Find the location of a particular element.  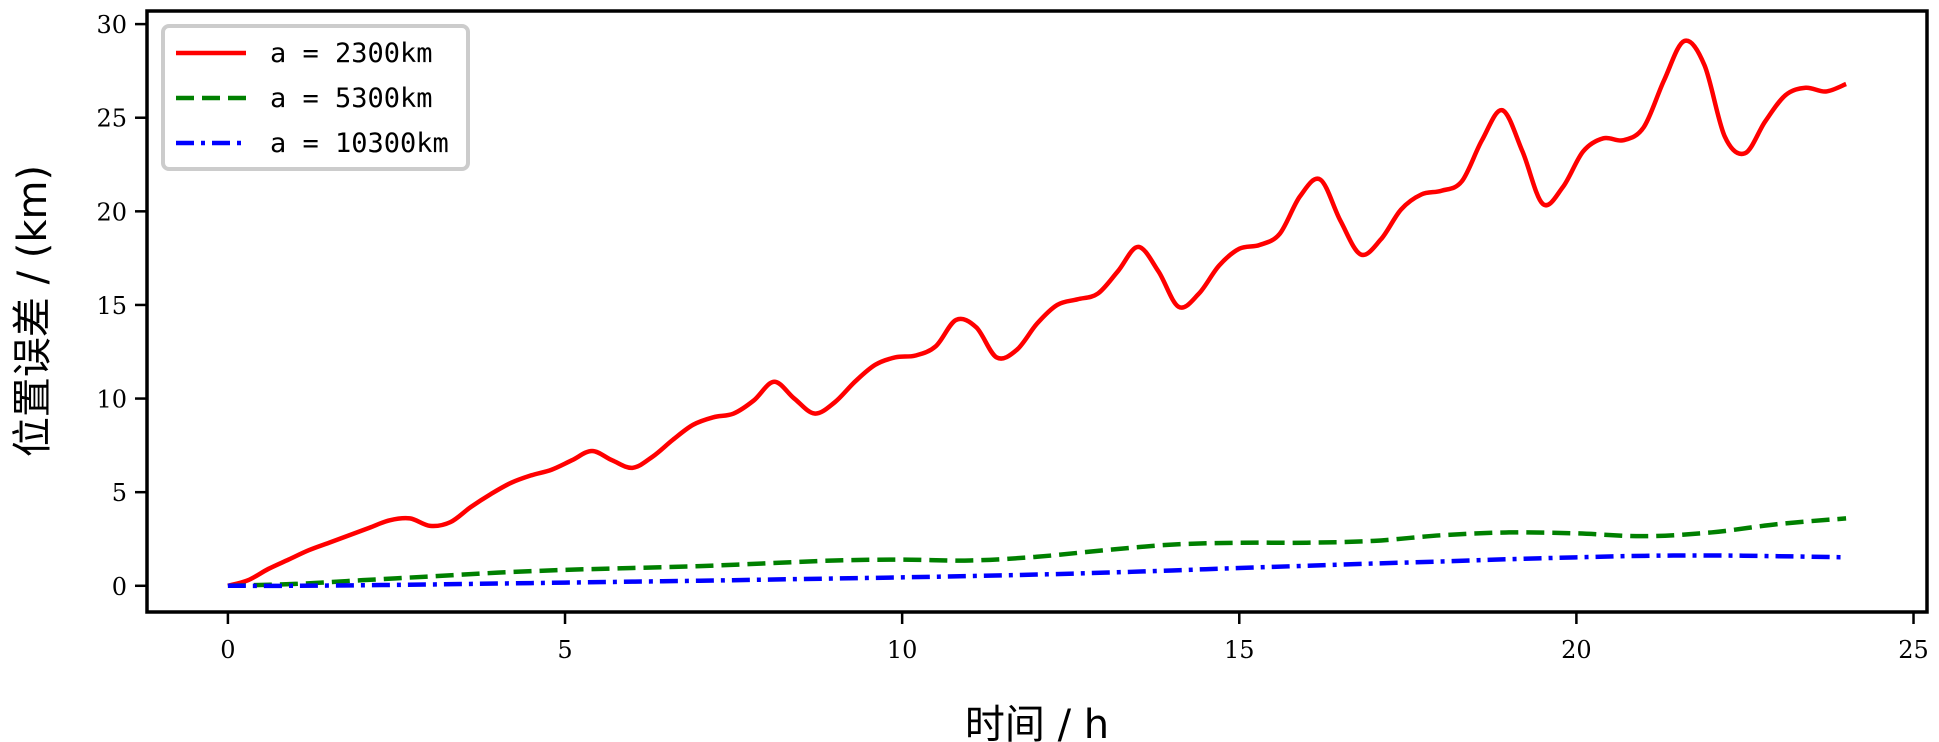

legend-box is located at coordinates (315, 97).